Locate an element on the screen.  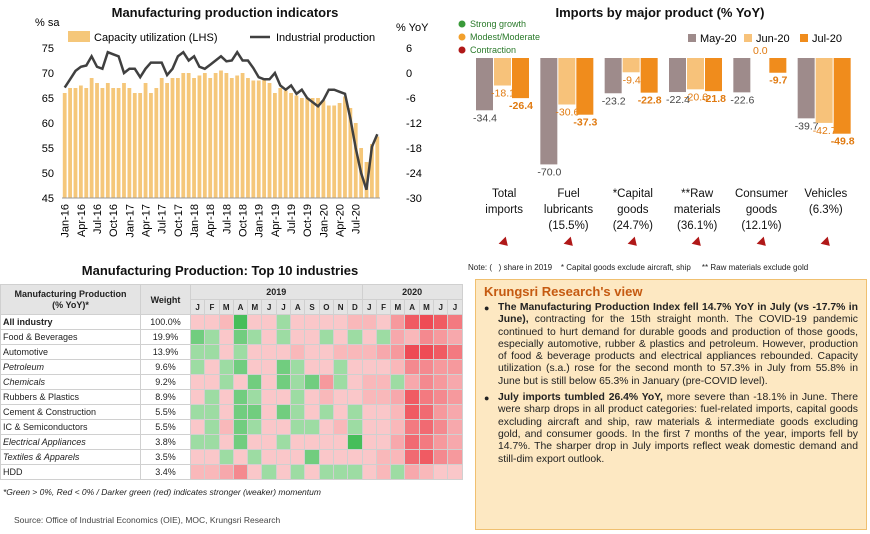
heatmap-month-header: F is located at coordinates (212, 307).